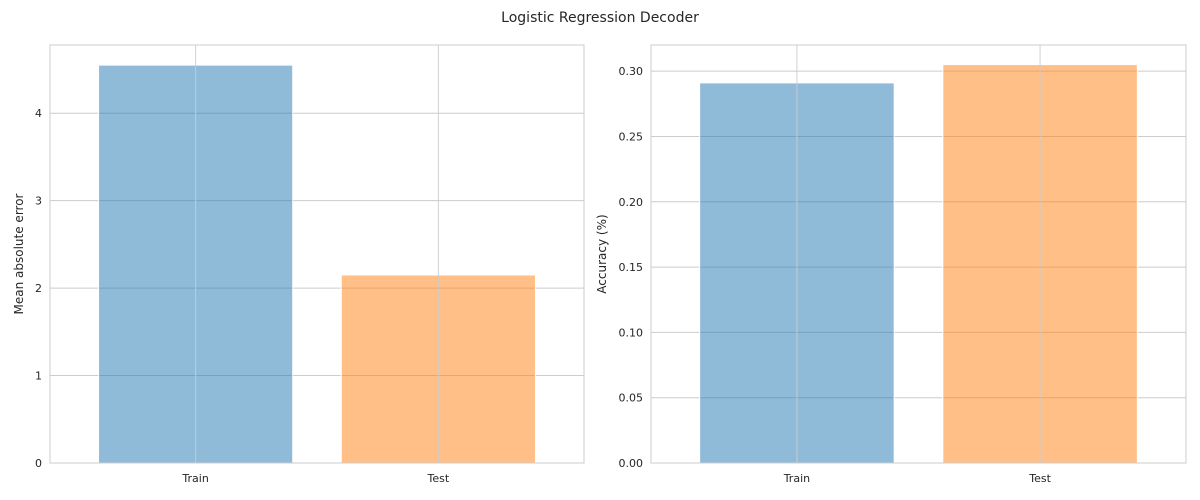  Describe the element at coordinates (631, 332) in the screenshot. I see `y-tick-label: 0.10` at that location.